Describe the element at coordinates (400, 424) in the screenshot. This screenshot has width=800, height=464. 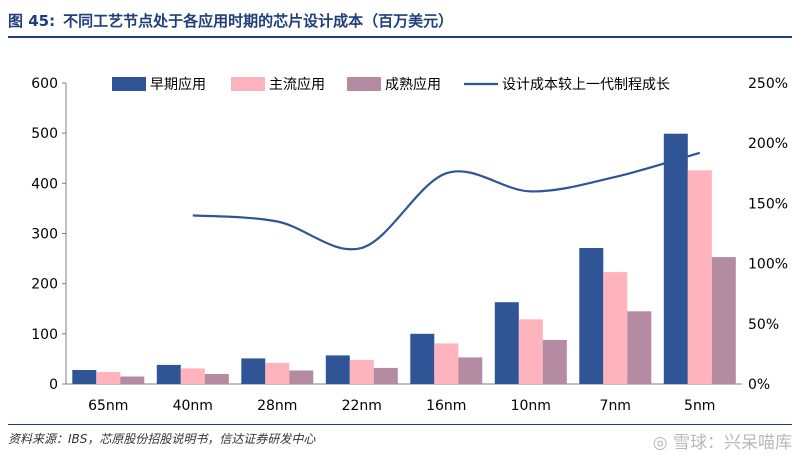
I see `source-divider` at that location.